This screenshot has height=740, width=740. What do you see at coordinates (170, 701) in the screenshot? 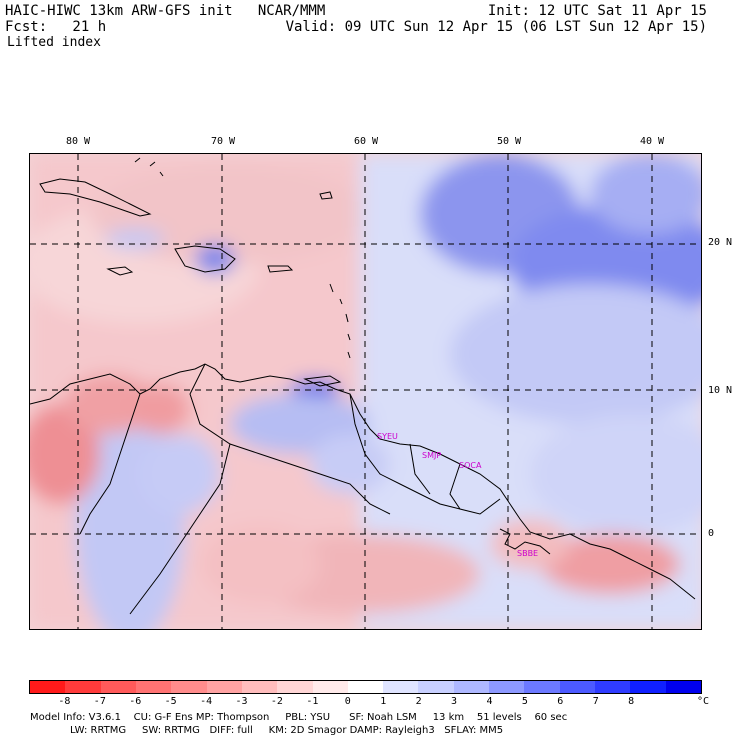
I see `colorbar-tick-label: -5` at bounding box center [170, 701].